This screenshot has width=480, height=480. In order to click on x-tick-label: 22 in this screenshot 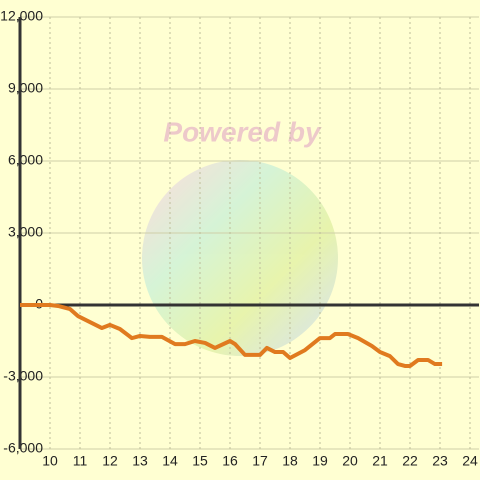, I will do `click(410, 461)`.